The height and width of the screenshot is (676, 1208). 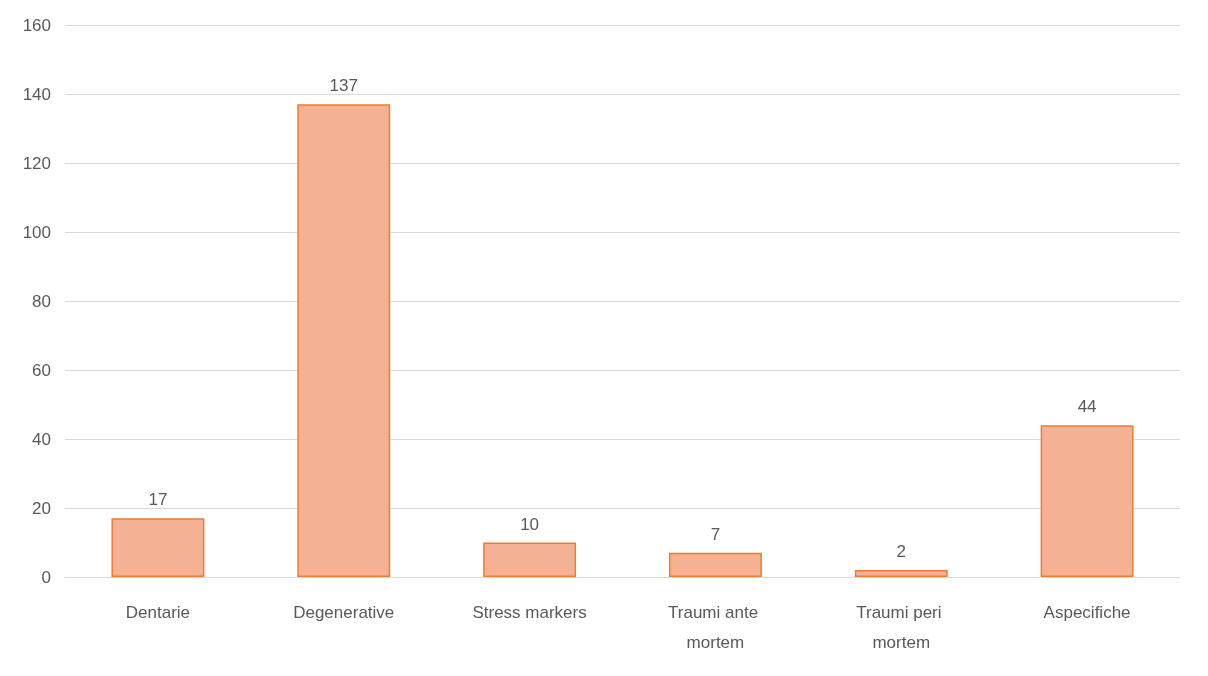 I want to click on y-tick-label: 160, so click(x=36, y=25).